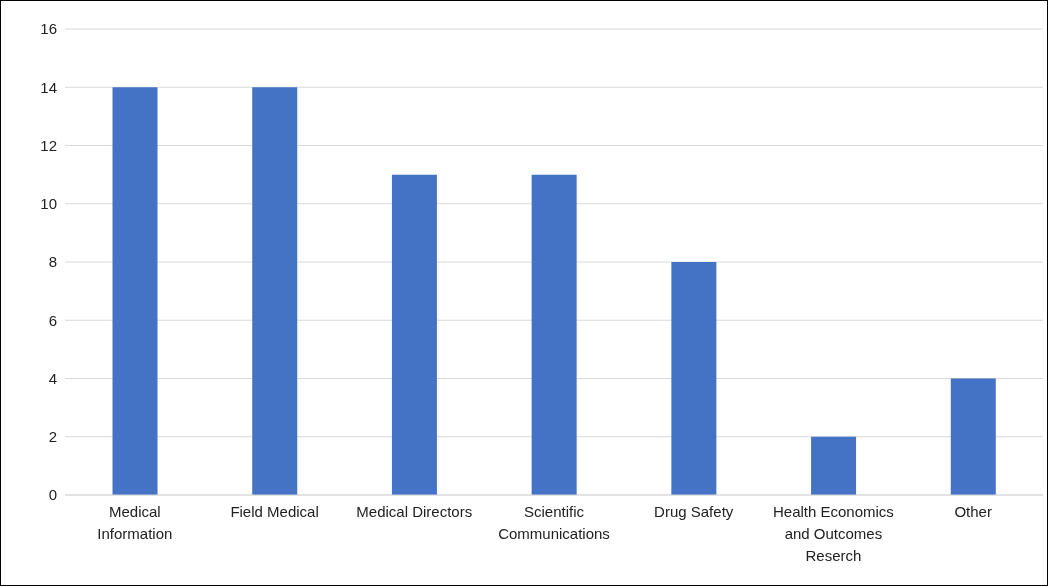  I want to click on x-tick-label: Field Medical, so click(274, 511).